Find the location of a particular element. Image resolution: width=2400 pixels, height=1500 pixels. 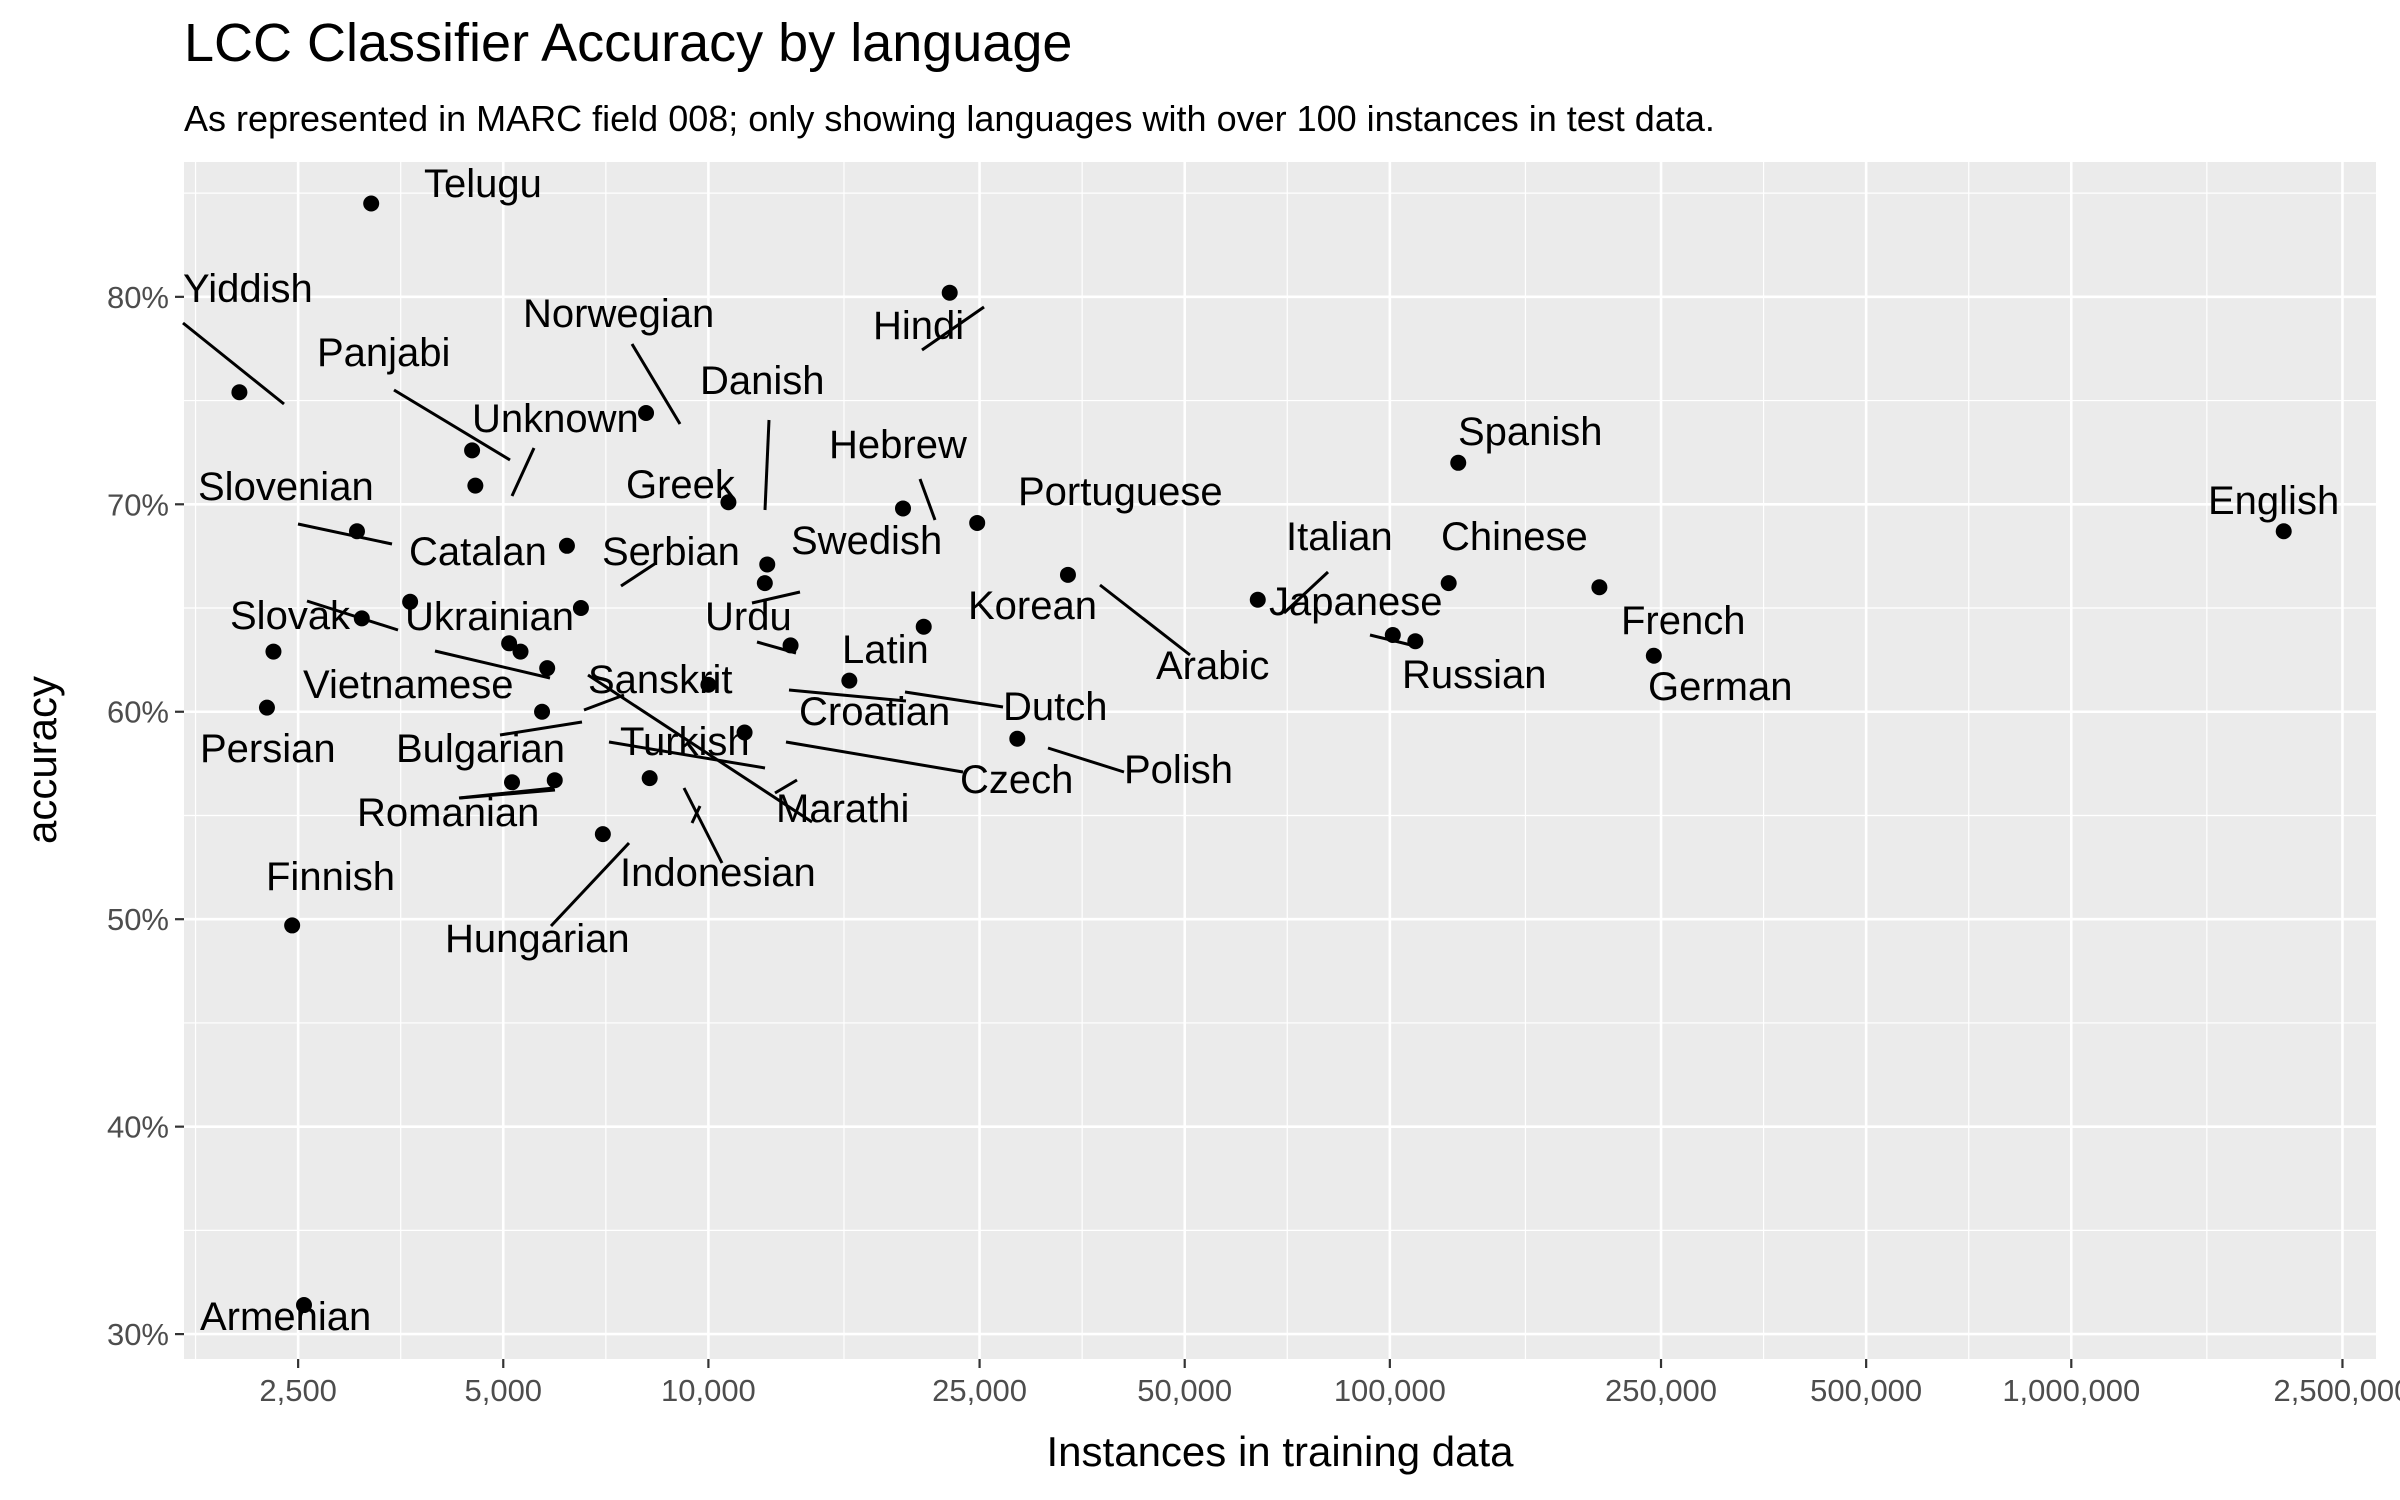

point-label: Croatian is located at coordinates (874, 712).